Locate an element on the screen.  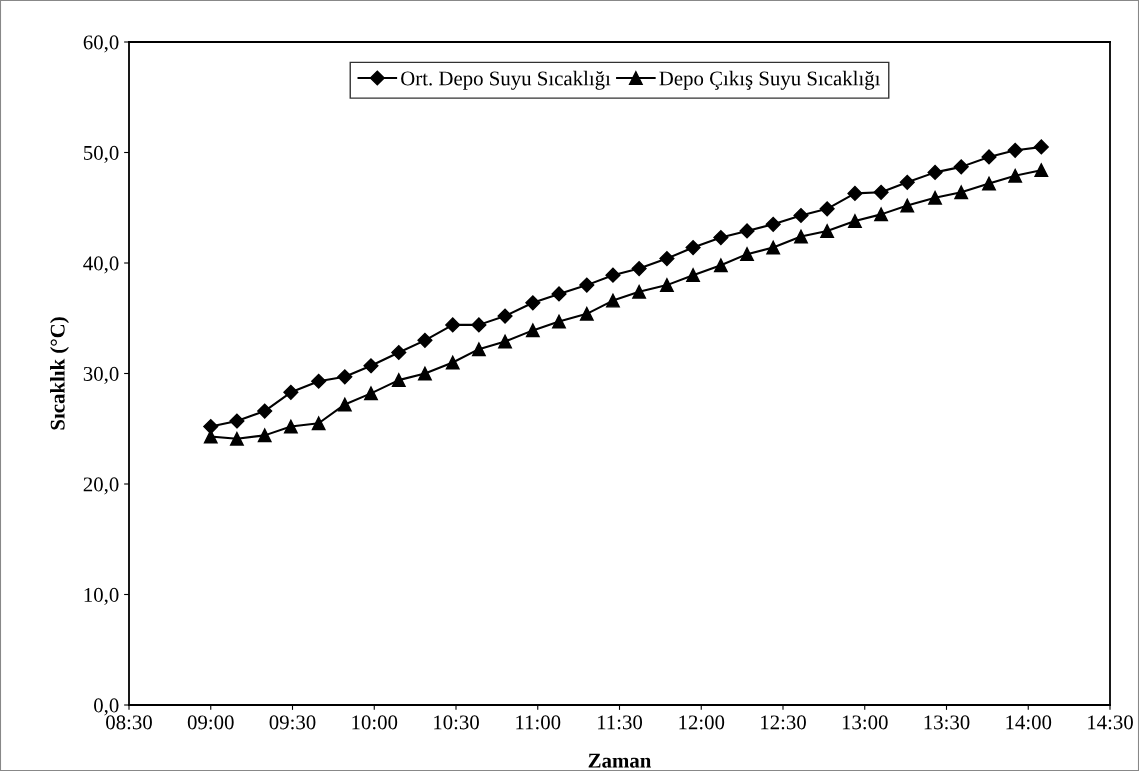
x-tick-label: 09:00 is located at coordinates (210, 722).